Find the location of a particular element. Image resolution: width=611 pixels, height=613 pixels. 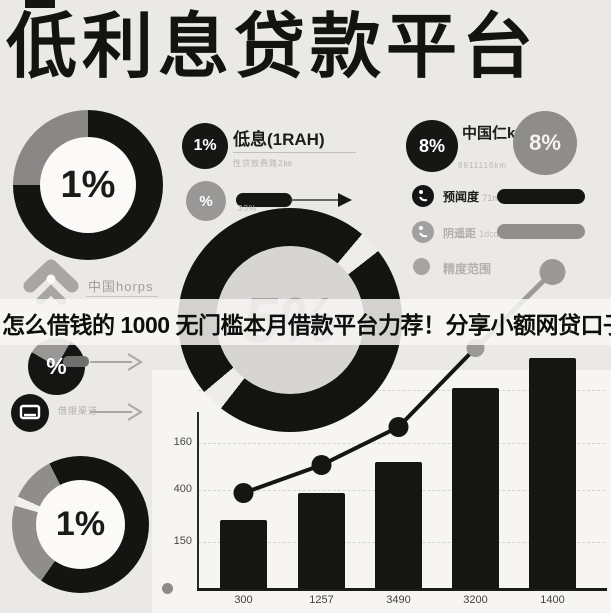

home-label: 中国horps is located at coordinates (121, 286).